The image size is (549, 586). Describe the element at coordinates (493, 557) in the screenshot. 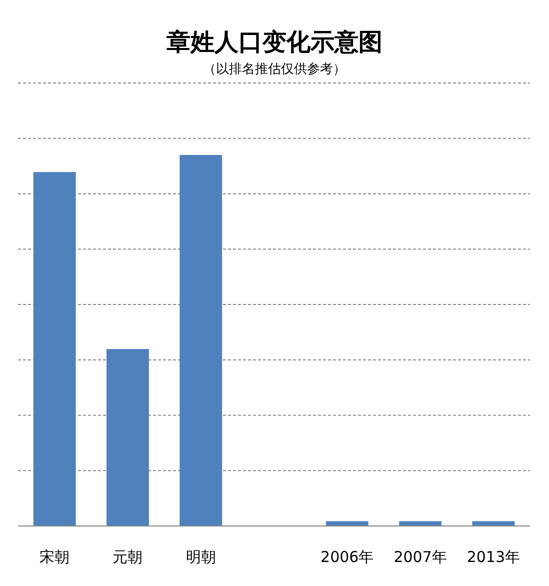

I see `x-tick-label: 2013年` at that location.